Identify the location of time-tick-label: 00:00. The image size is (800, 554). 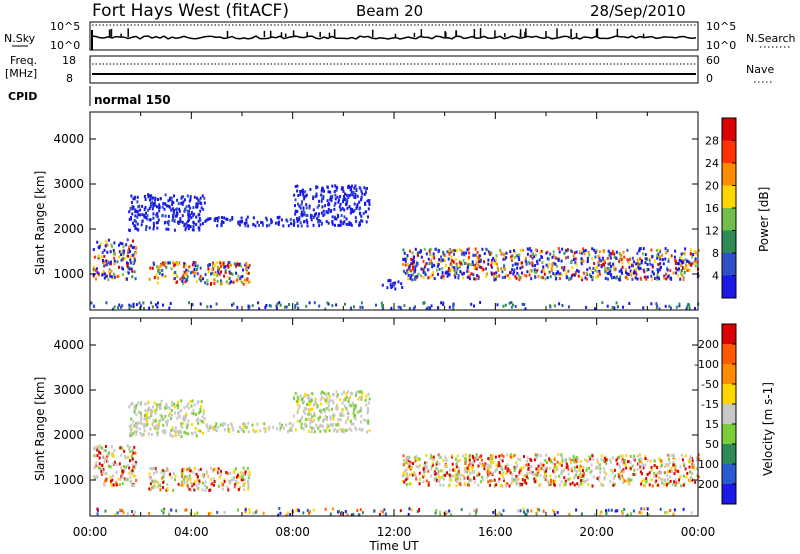
(90, 532).